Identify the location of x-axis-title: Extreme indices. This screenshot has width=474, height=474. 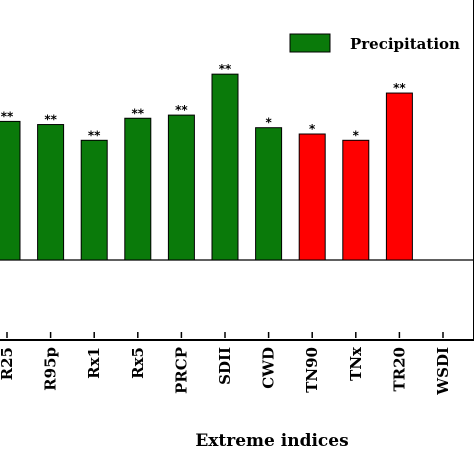
(271, 441).